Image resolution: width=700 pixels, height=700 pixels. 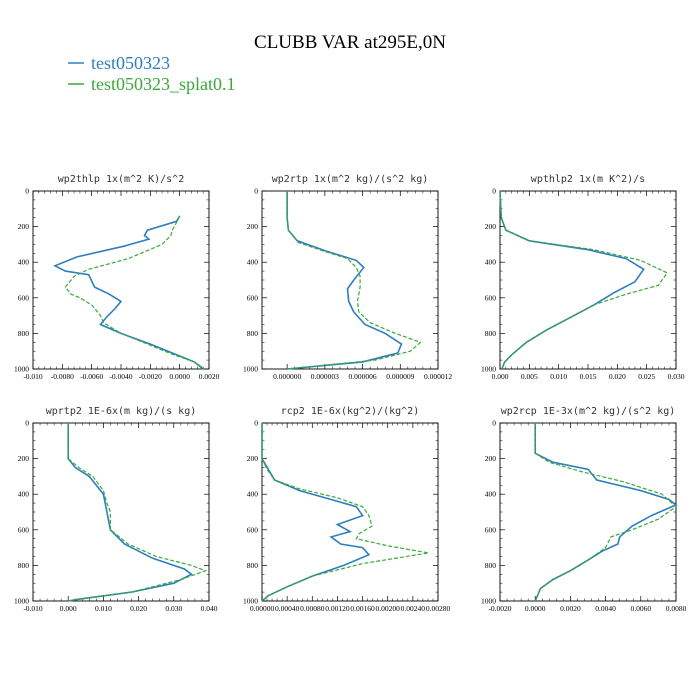 I want to click on x-tick-label: 0.00160, so click(x=362, y=608).